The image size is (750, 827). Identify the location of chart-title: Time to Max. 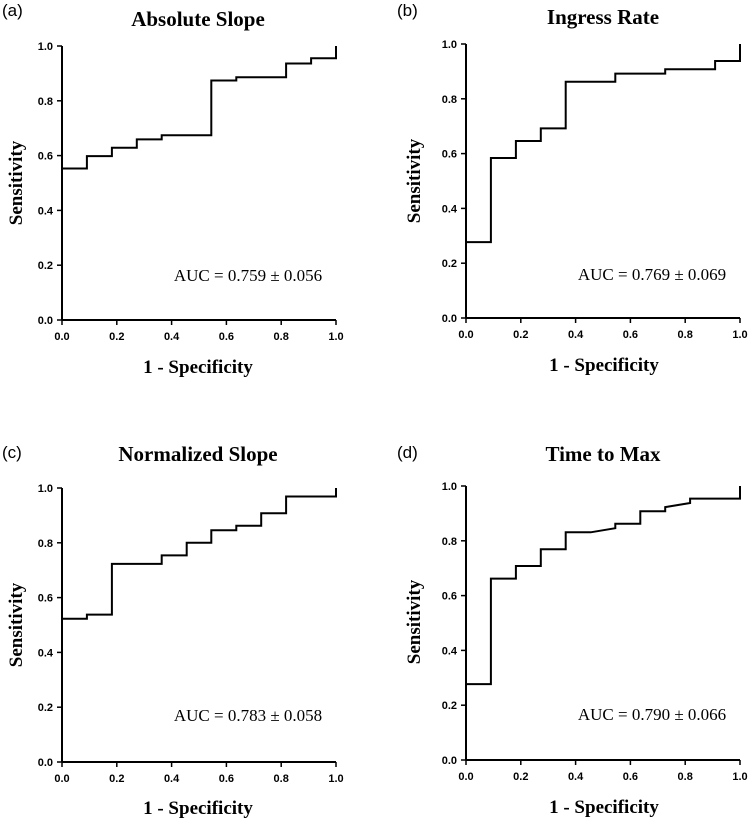
(603, 454).